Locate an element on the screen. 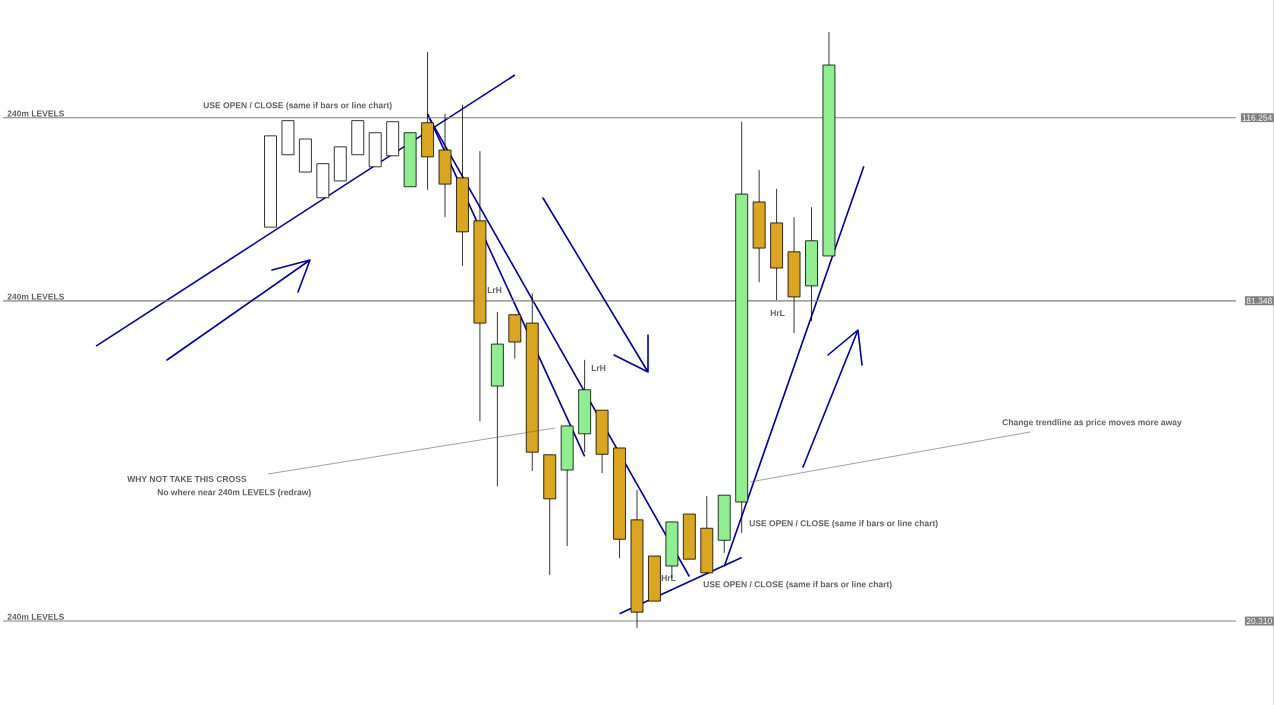  annotation: WHY NOT TAKE THIS CROSS is located at coordinates (187, 479).